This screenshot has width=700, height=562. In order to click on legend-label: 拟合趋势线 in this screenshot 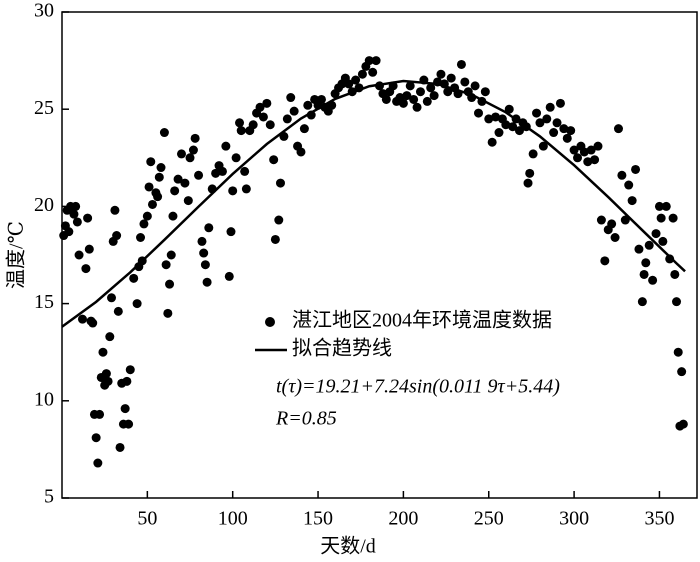, I will do `click(342, 348)`.